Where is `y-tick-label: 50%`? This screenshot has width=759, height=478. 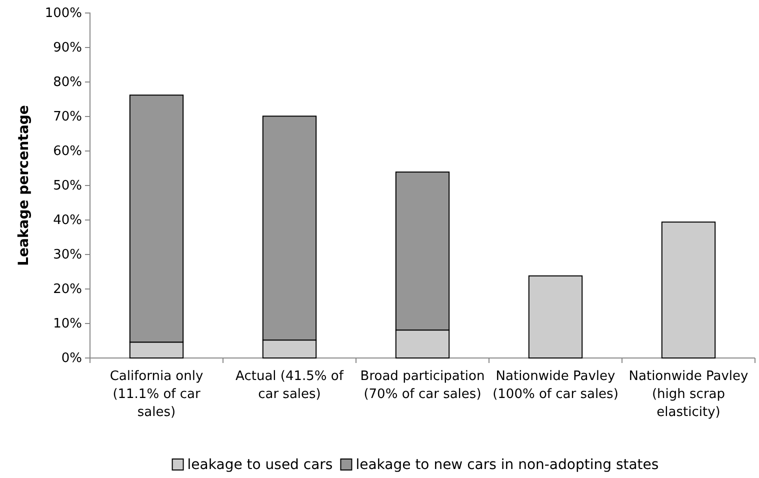 y-tick-label: 50% is located at coordinates (67, 186).